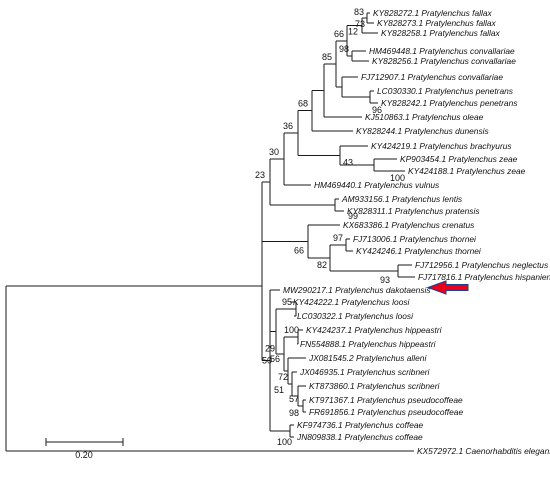 This screenshot has height=488, width=550. What do you see at coordinates (353, 32) in the screenshot?
I see `bootstrap-label: 12` at bounding box center [353, 32].